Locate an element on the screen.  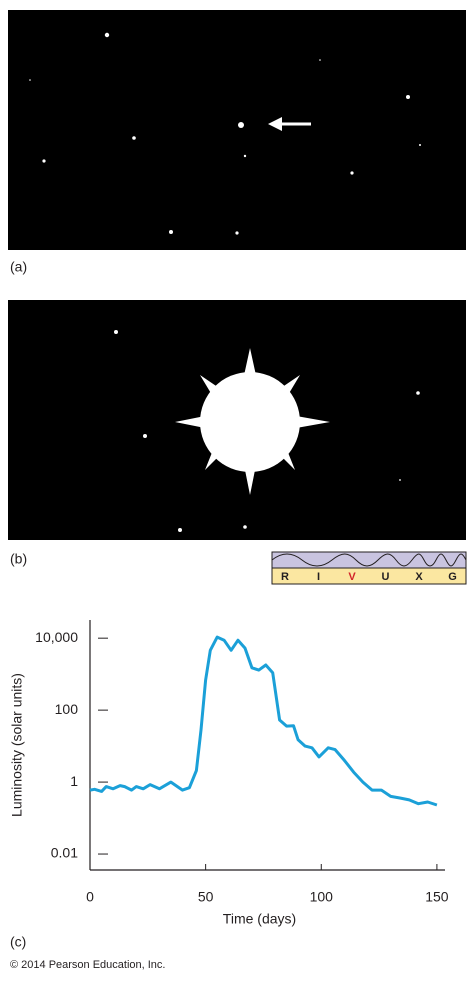
arrow is located at coordinates (289, 124).